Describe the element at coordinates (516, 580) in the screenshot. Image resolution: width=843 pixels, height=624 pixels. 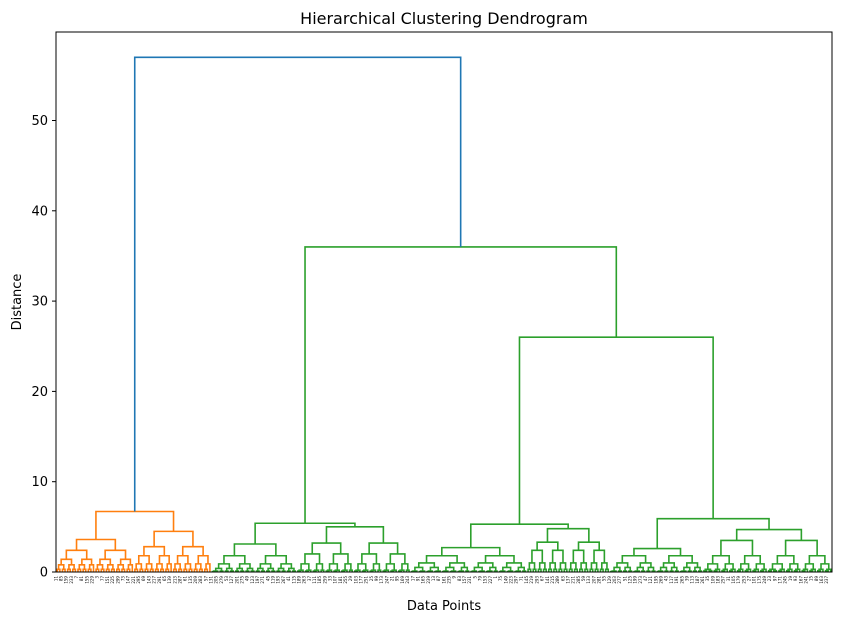
I see `leaf-label: 297` at that location.